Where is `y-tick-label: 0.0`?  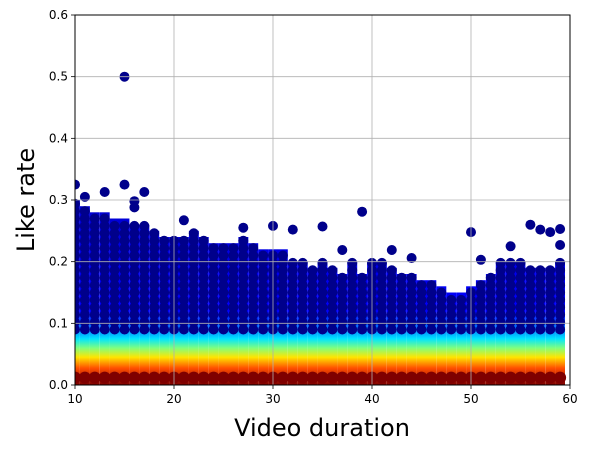
y-tick-label: 0.0 is located at coordinates (58, 385).